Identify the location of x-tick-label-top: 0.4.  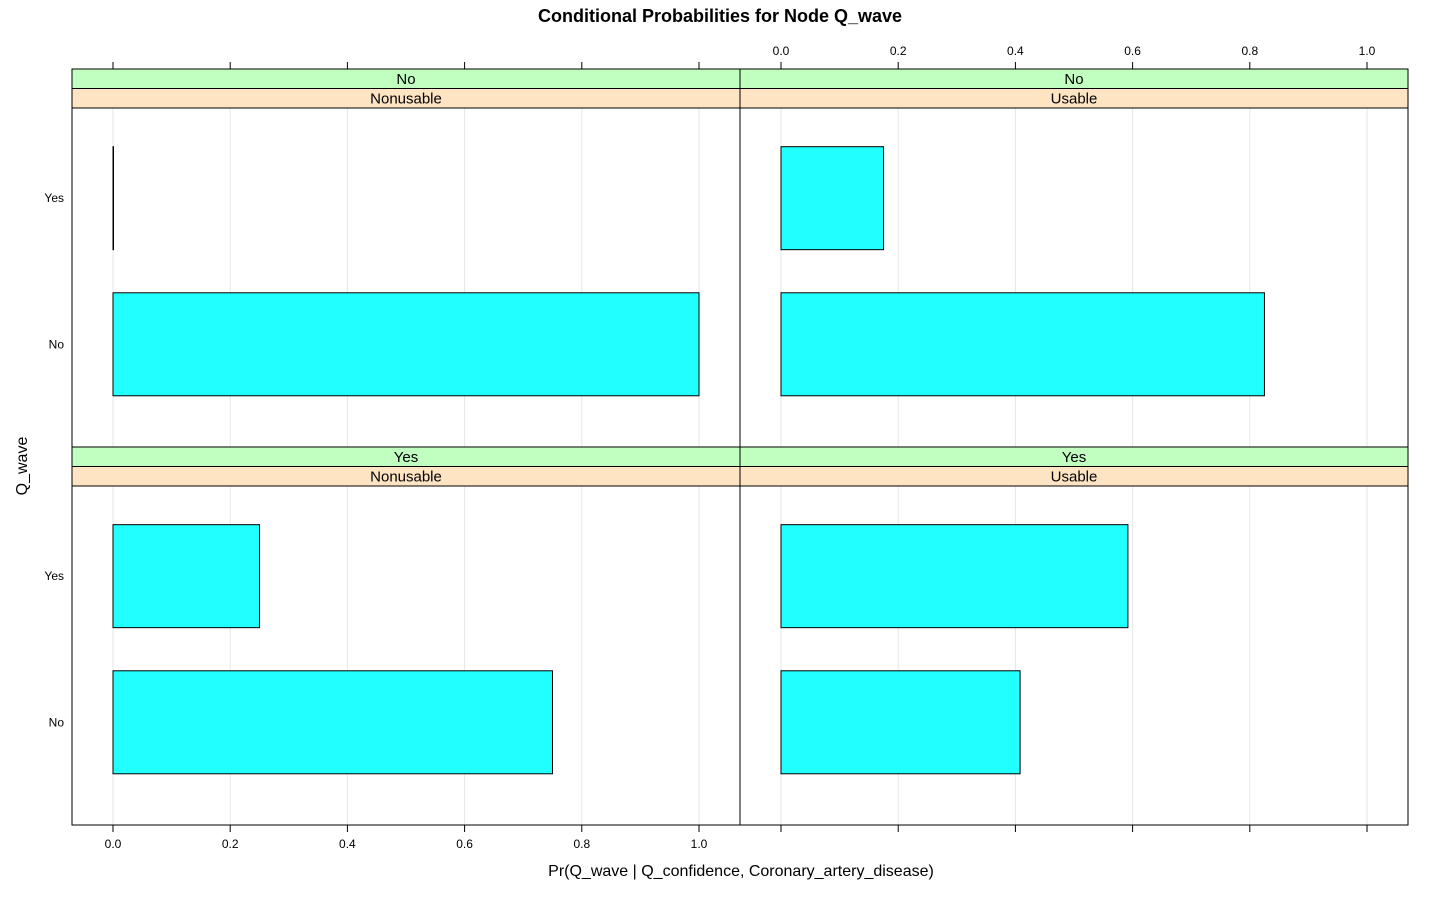
(1015, 51).